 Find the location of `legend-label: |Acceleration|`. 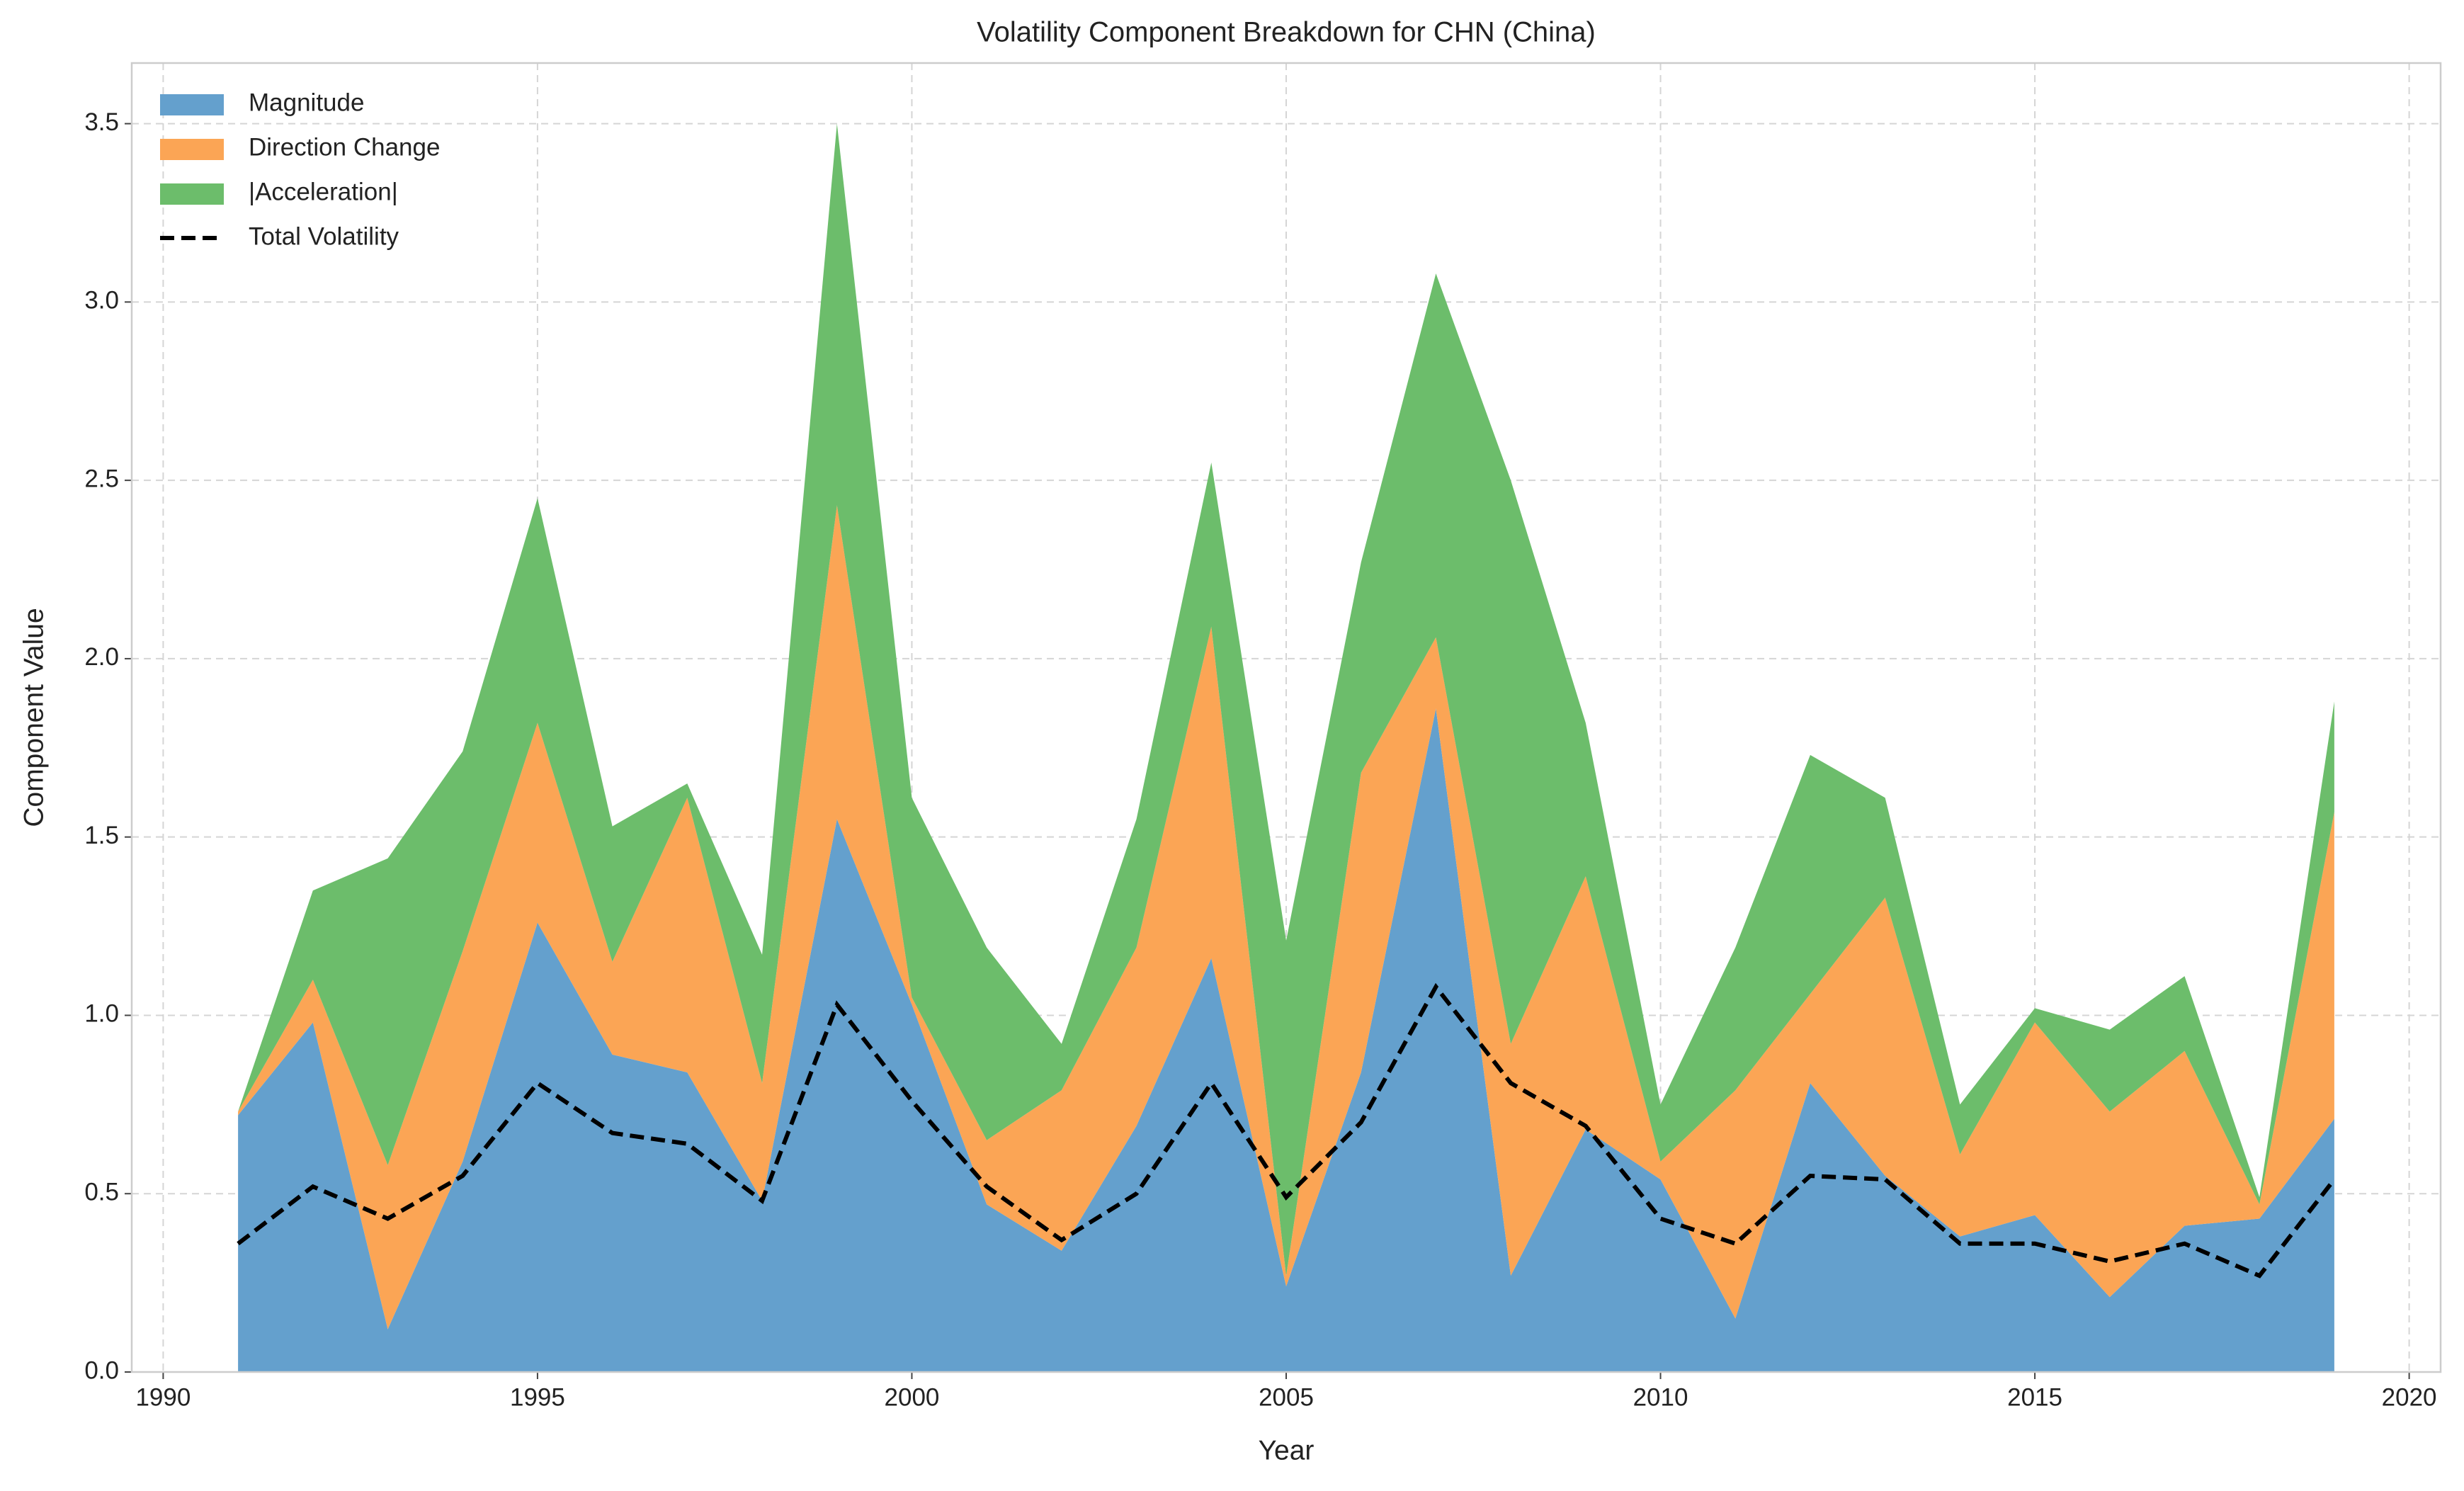

legend-label: |Acceleration| is located at coordinates (323, 192).